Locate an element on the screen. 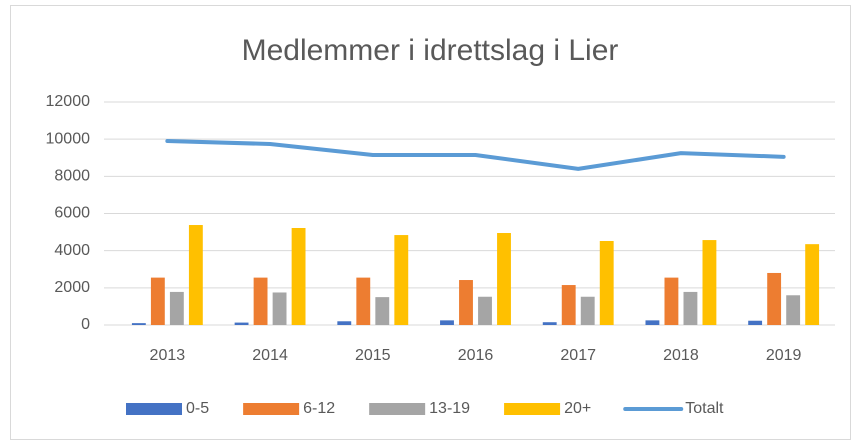 The width and height of the screenshot is (861, 445). x-tick-label: 2017 is located at coordinates (578, 355).